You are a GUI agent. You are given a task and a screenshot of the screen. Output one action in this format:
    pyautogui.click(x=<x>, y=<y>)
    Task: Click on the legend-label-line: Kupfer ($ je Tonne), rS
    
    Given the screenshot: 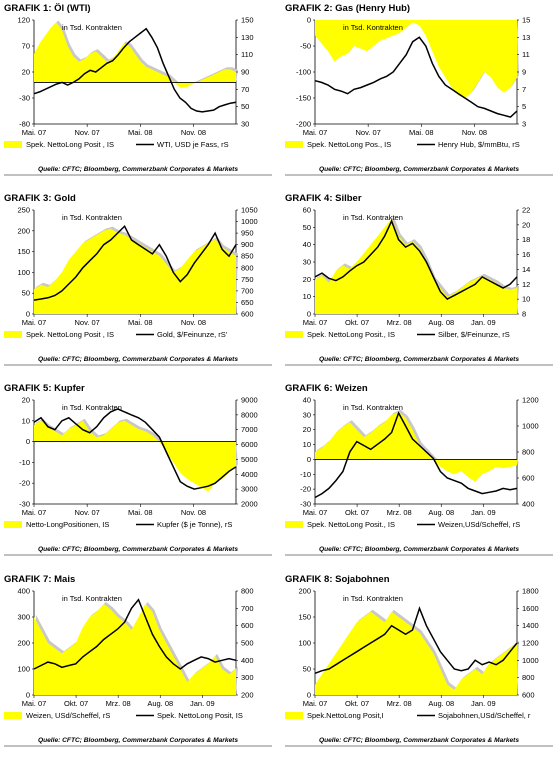 What is the action you would take?
    pyautogui.click(x=194, y=524)
    